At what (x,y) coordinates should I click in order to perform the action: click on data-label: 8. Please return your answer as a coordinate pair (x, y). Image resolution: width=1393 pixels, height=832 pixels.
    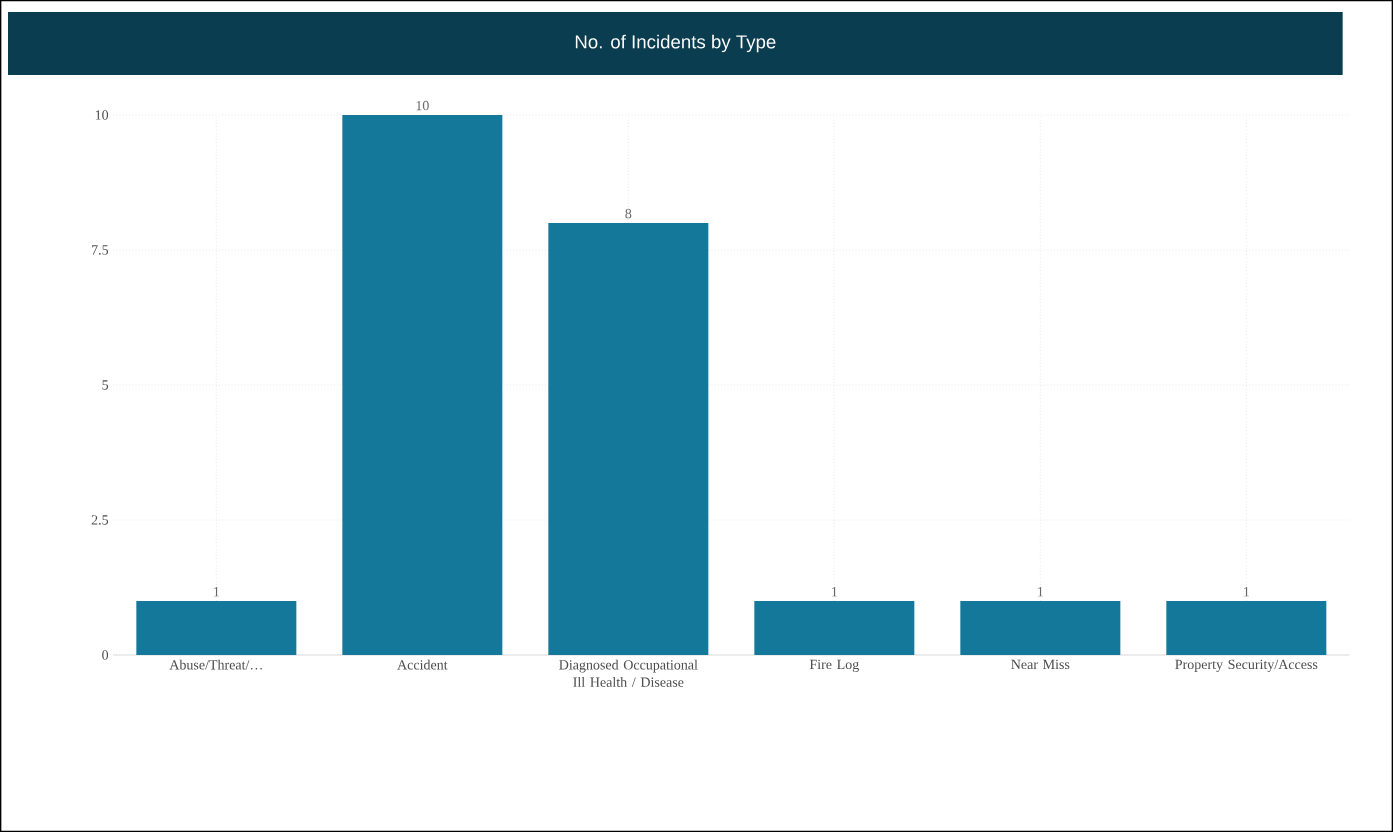
    Looking at the image, I should click on (628, 213).